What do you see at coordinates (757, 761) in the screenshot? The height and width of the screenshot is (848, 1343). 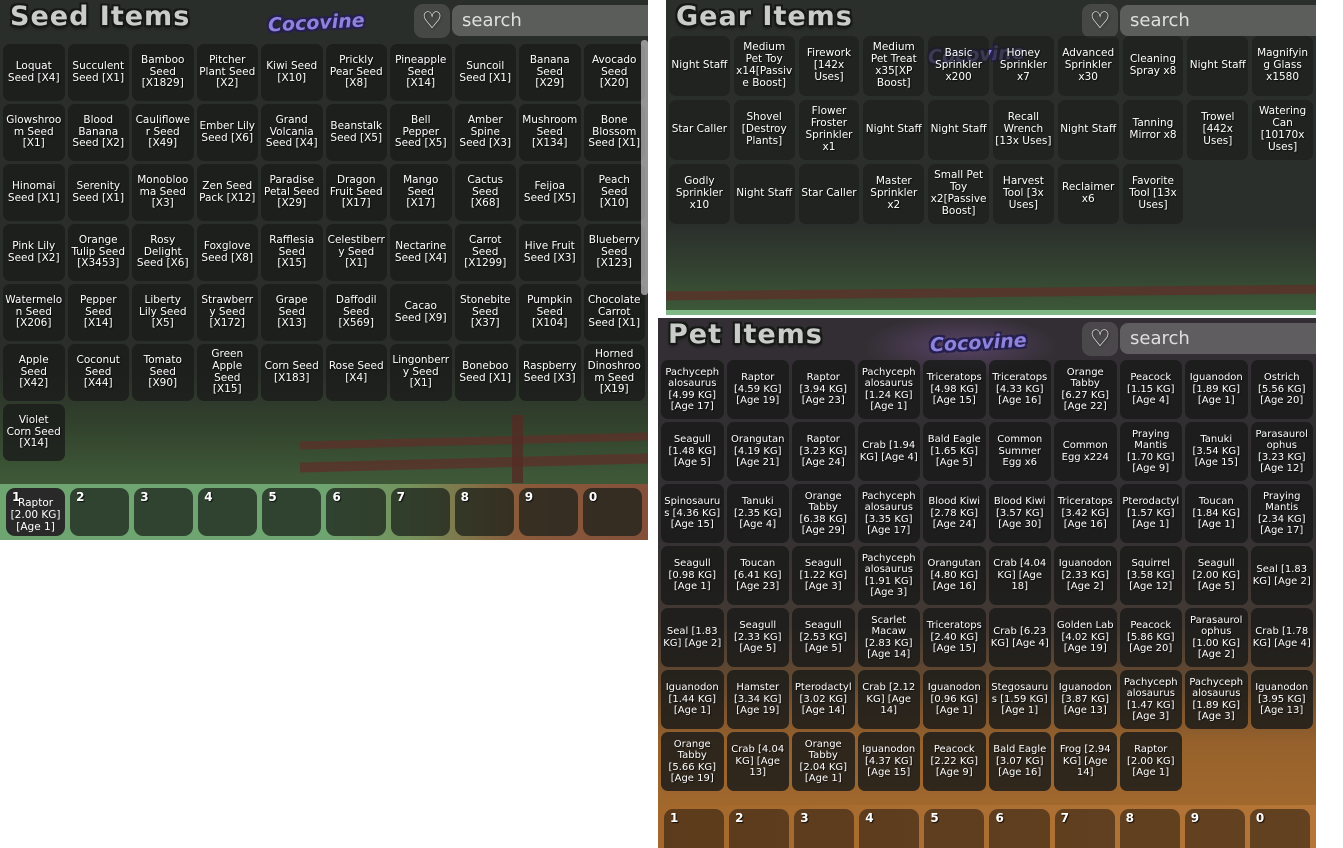 I see `item-tile: Crab [4.04 KG] [Age 13]` at bounding box center [757, 761].